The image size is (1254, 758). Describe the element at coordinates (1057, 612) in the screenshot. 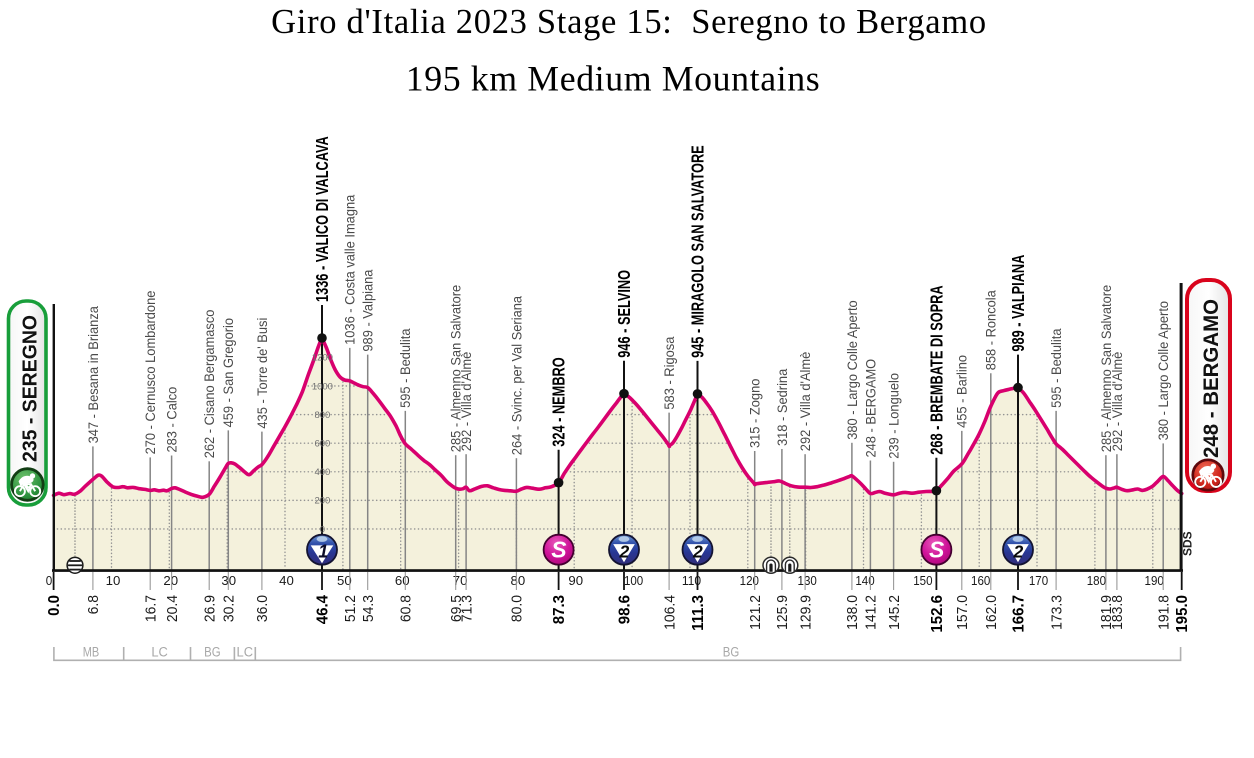

I see `svg-text: 173.3` at that location.